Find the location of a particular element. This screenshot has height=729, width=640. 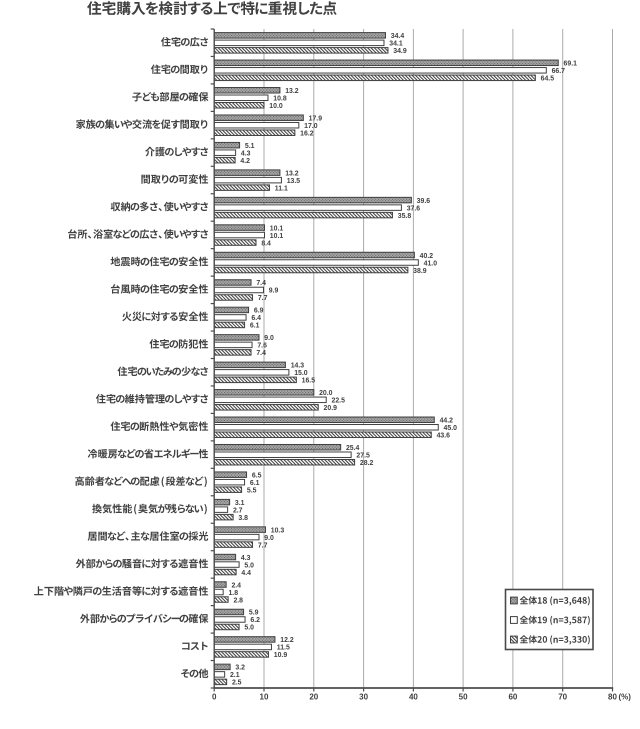

svg-text: 4.4 is located at coordinates (246, 573).